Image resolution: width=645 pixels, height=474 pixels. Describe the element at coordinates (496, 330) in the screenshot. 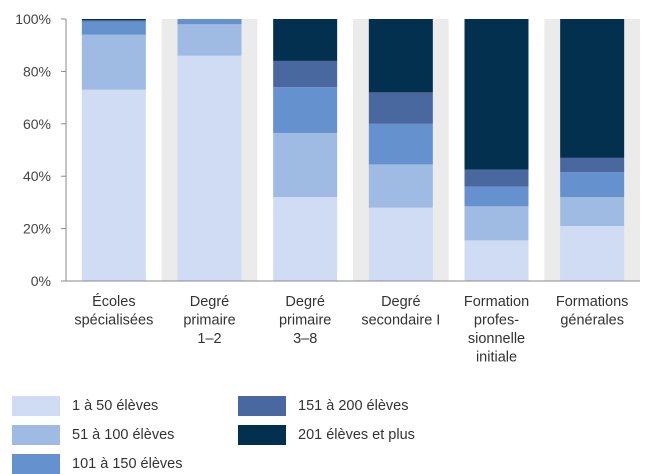

I see `x-tick-label: Formation profes-sionnelle initiale` at that location.